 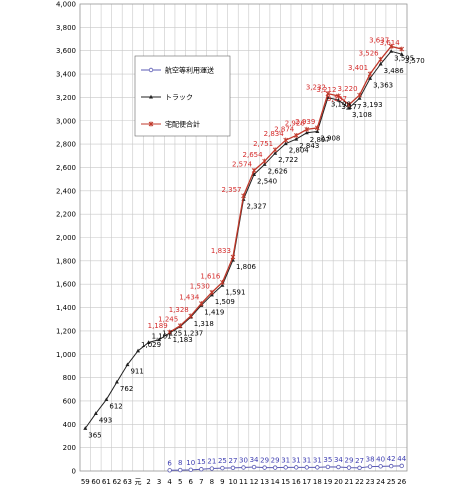 What do you see at coordinates (148, 482) in the screenshot?
I see `x-tick-label: 2` at bounding box center [148, 482].